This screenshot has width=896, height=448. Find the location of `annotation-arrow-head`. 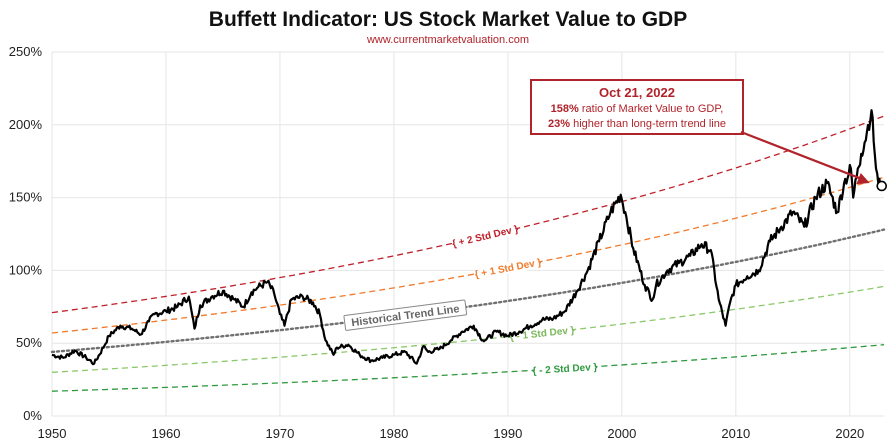

annotation-arrow-head is located at coordinates (863, 178).